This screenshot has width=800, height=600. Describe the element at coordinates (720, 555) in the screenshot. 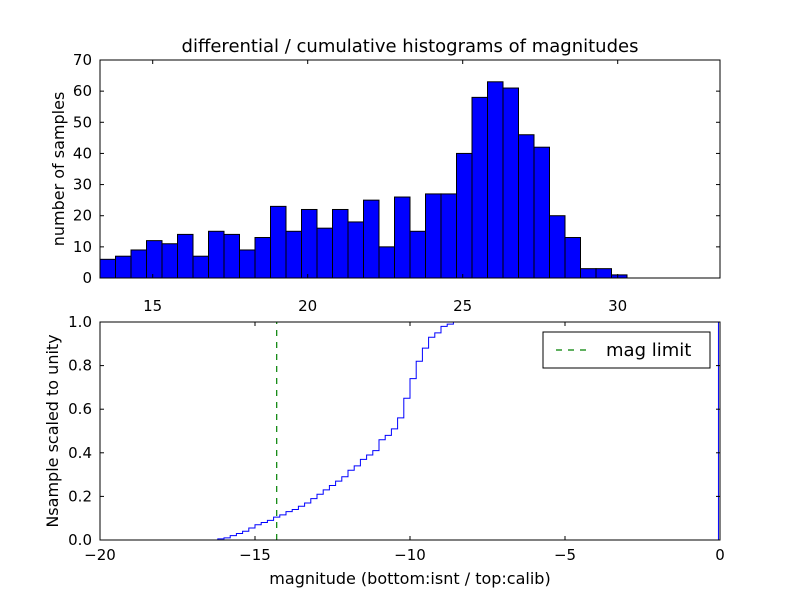

I see `x-tick-label: 0` at that location.